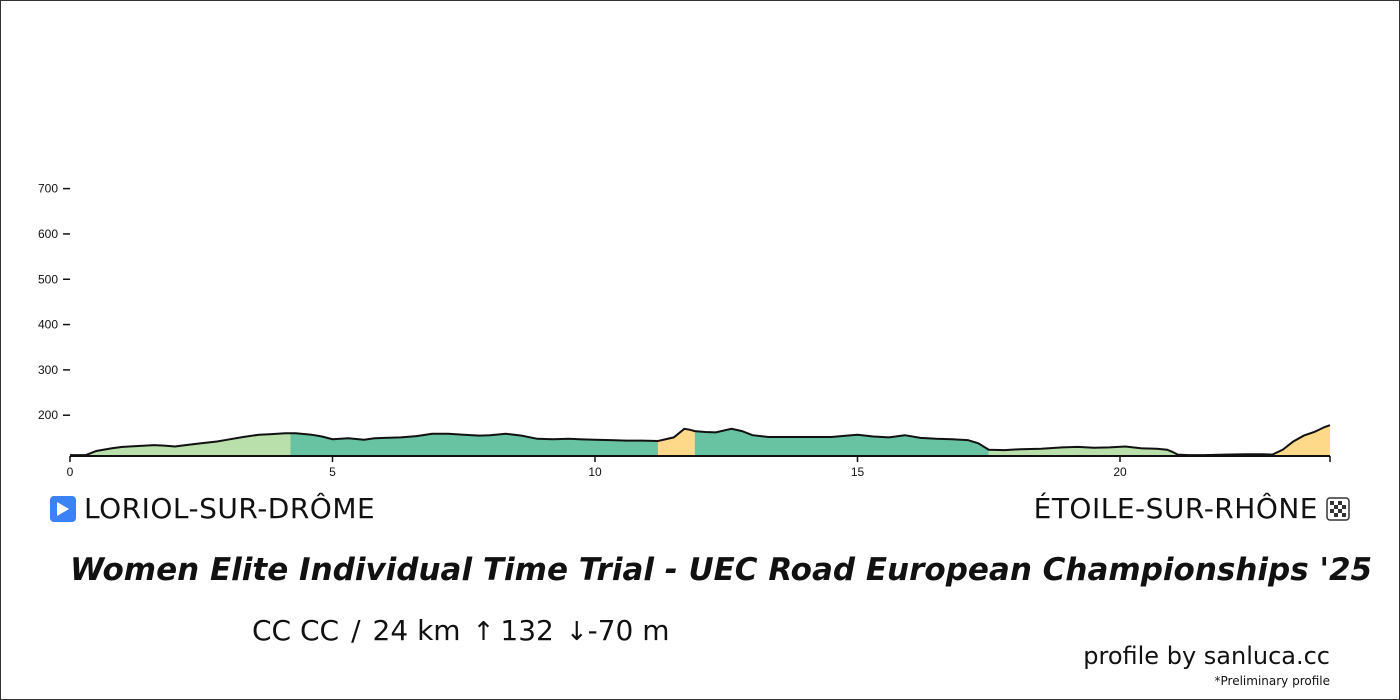 Image resolution: width=1400 pixels, height=700 pixels. I want to click on x-tick-label: 20, so click(1120, 472).